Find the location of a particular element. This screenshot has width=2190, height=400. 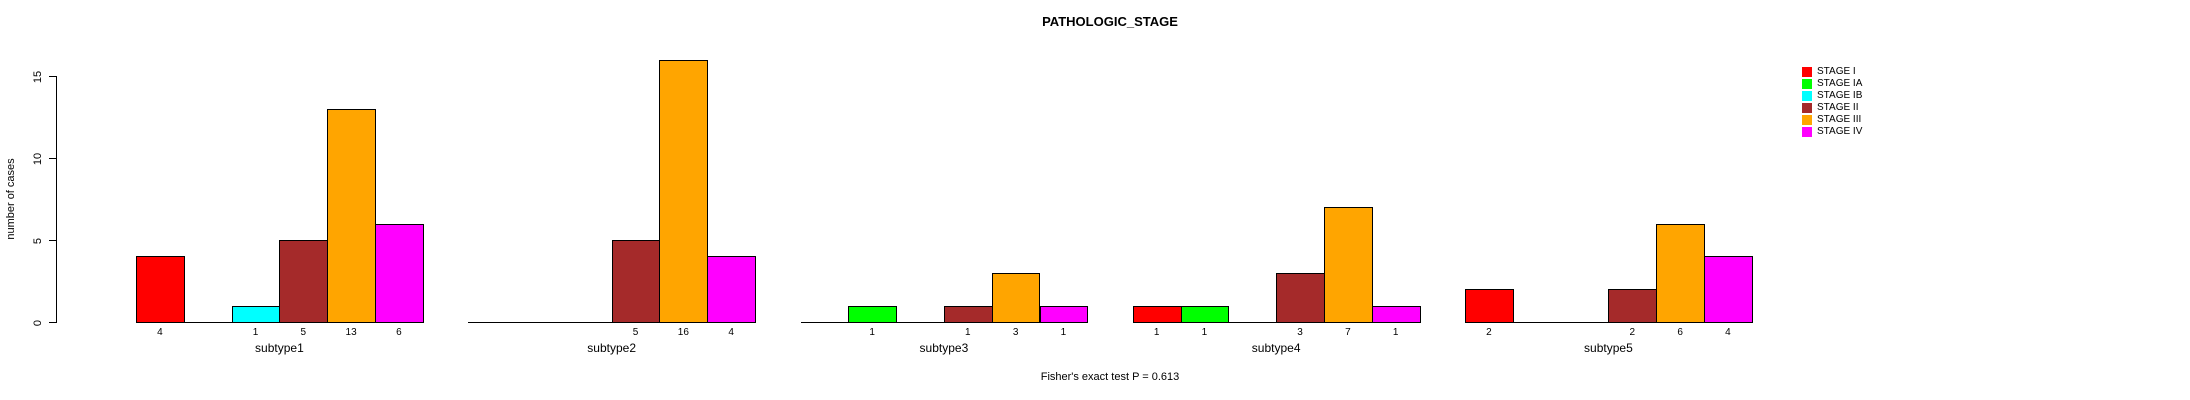

category-label: subtype5 is located at coordinates (1608, 348).